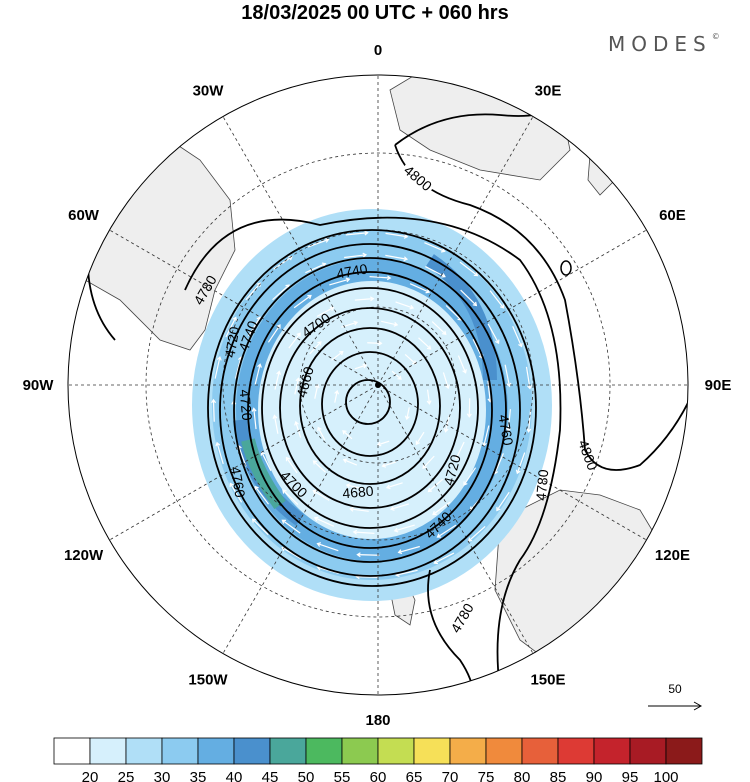 The height and width of the screenshot is (782, 750). Describe the element at coordinates (566, 268) in the screenshot. I see `contour-closed-high` at that location.